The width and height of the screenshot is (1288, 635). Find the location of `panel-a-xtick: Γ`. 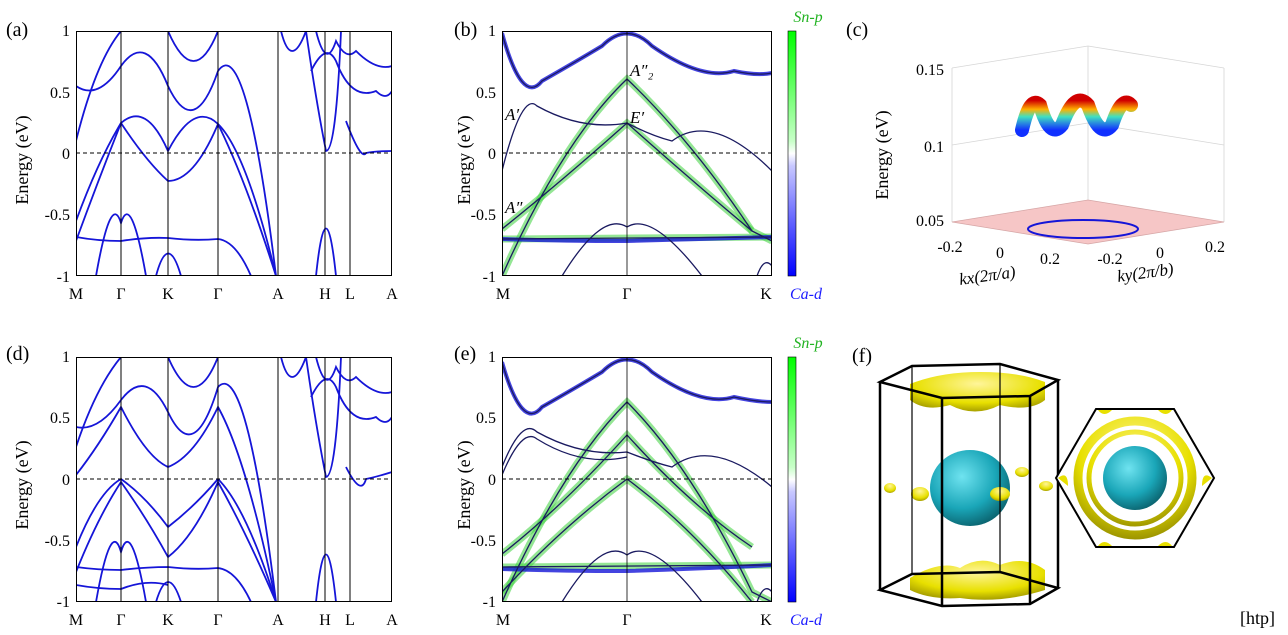

panel-a-xtick: Γ is located at coordinates (217, 294).